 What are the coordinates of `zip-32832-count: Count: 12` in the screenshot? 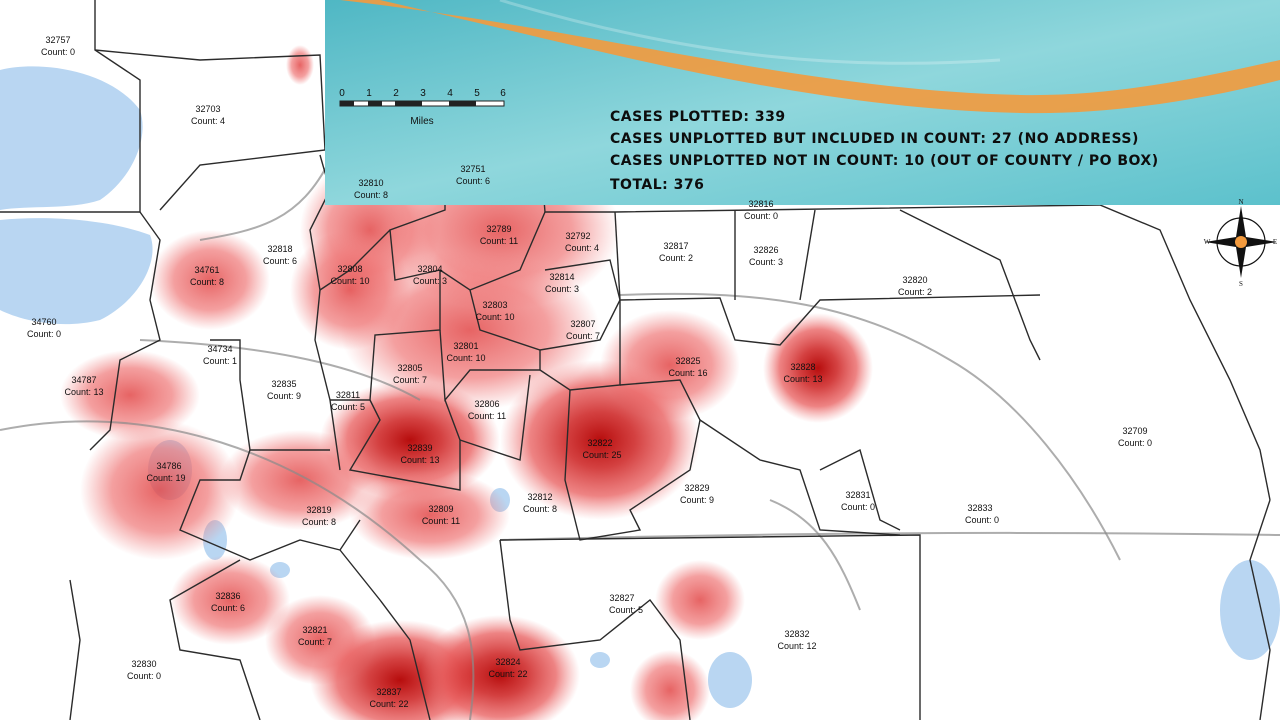 It's located at (796, 646).